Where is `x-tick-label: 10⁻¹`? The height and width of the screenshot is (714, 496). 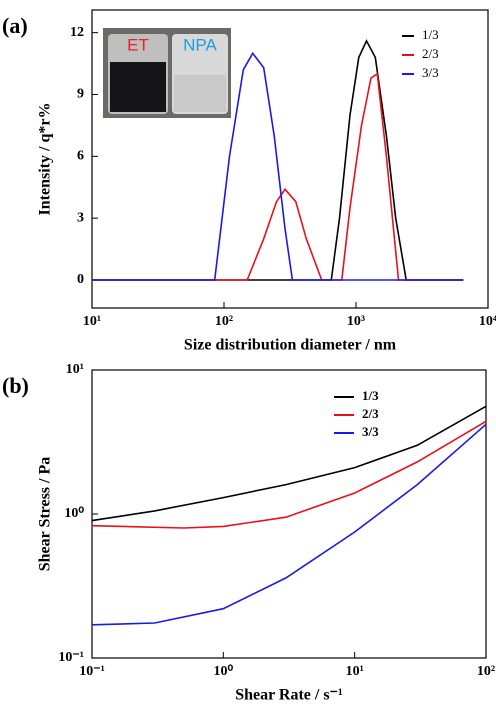
x-tick-label: 10⁻¹ is located at coordinates (92, 671).